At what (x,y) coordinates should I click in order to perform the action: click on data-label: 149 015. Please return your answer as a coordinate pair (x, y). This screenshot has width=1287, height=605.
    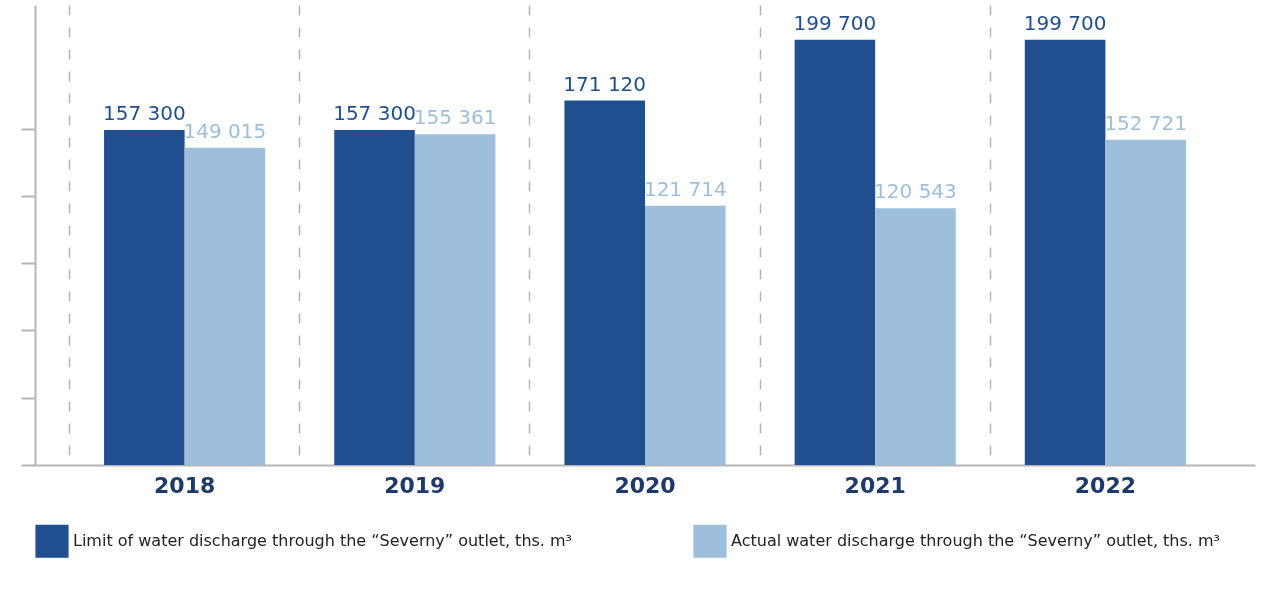
    Looking at the image, I should click on (225, 130).